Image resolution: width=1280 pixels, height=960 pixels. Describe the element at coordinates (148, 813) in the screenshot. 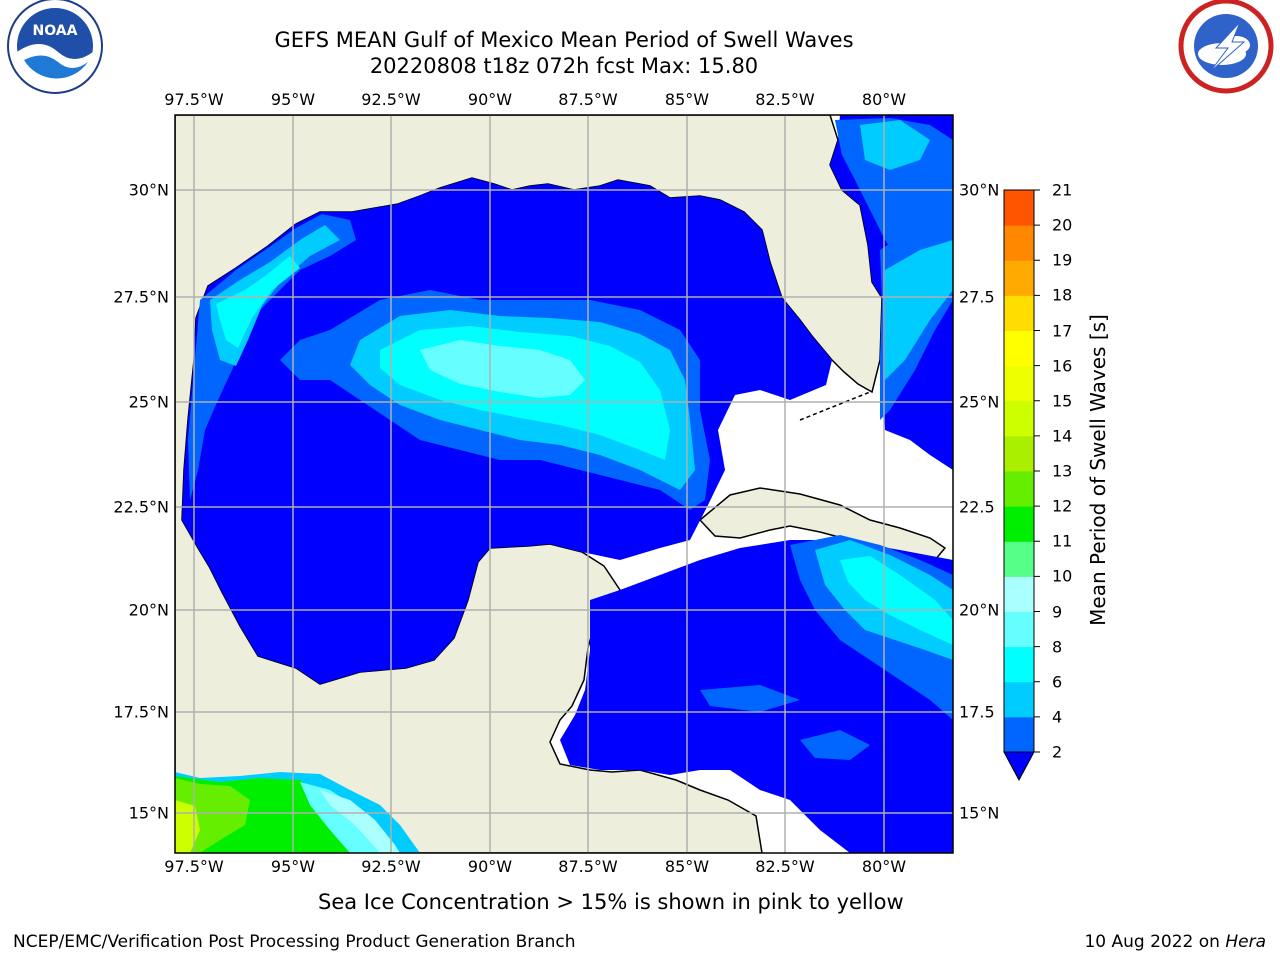

I see `lat-label-left: 15°N` at that location.